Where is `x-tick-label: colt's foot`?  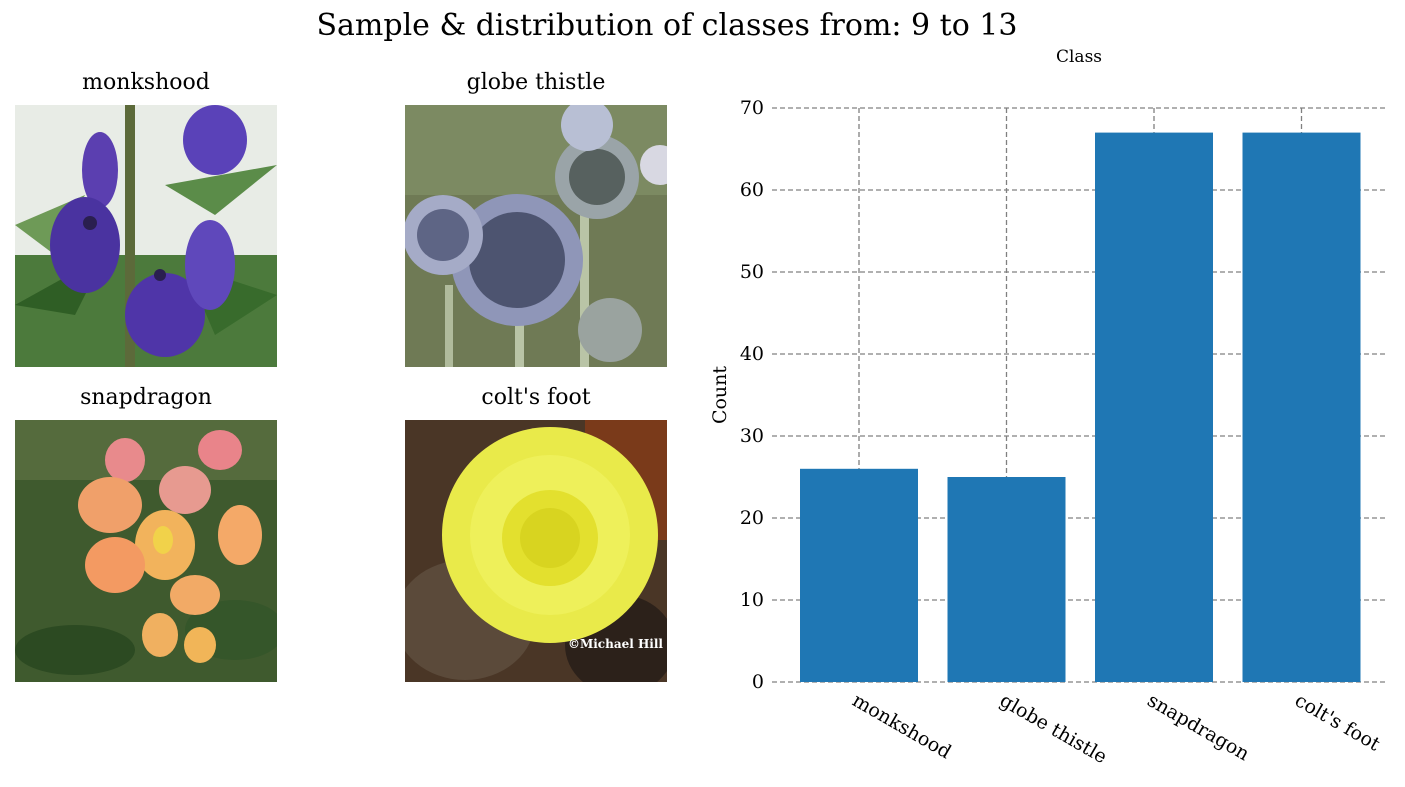
x-tick-label: colt's foot is located at coordinates (1337, 722).